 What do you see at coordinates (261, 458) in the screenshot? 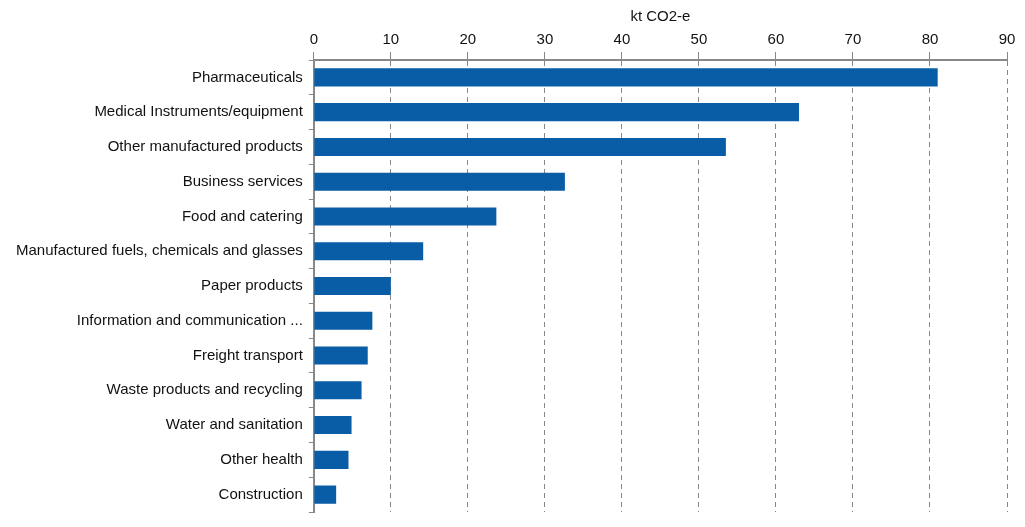
I see `y-tick-label: Other health` at bounding box center [261, 458].